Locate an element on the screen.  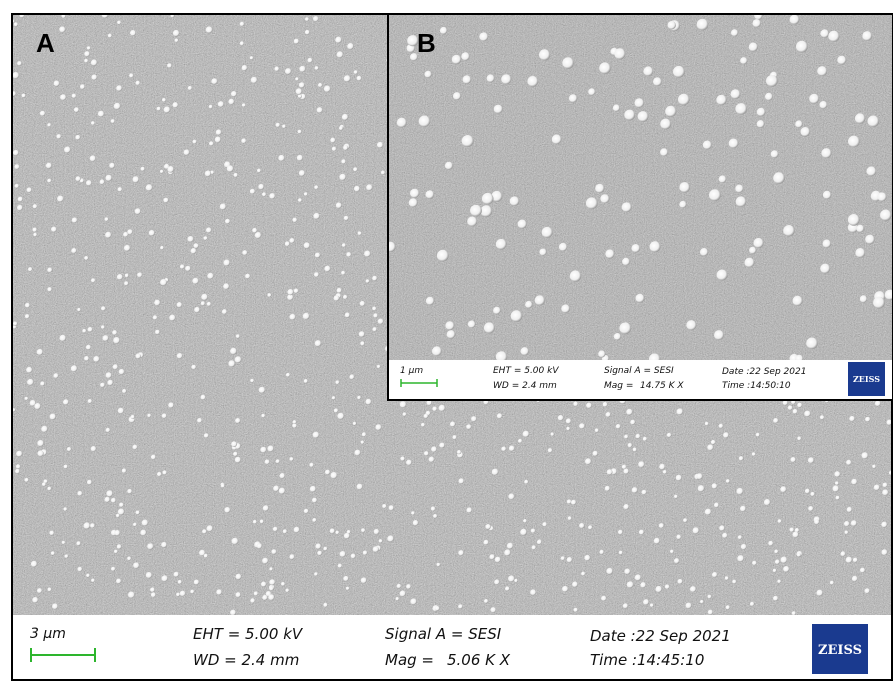
scale-label: 1 µm is located at coordinates (411, 371).